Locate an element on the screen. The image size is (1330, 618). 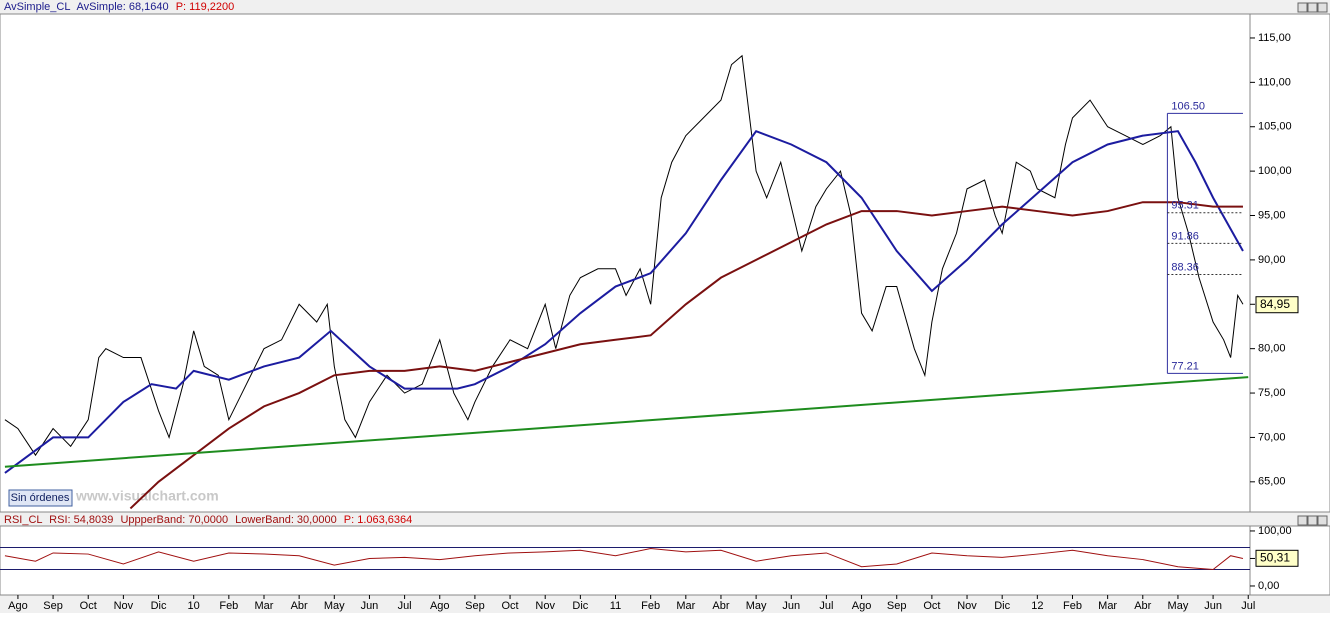
x-tick-label: 10 is located at coordinates (194, 606).